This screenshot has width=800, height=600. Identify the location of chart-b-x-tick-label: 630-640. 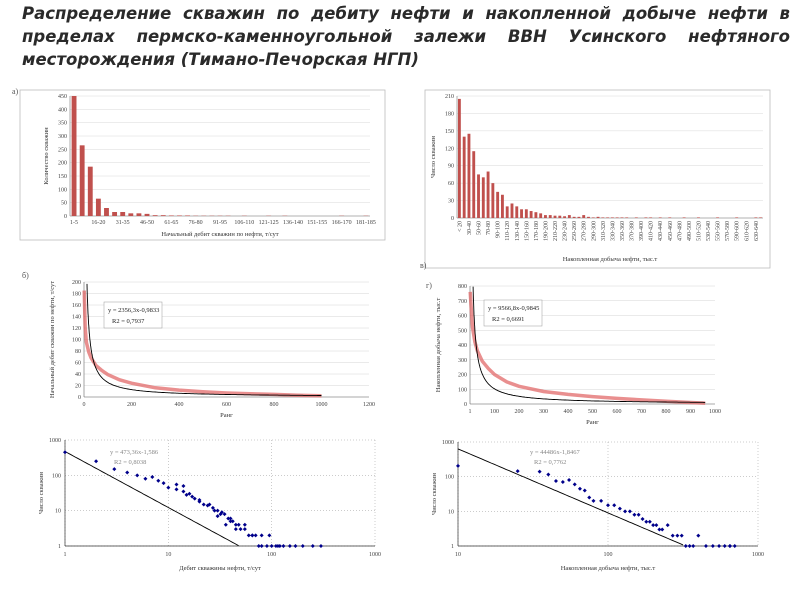
(757, 231).